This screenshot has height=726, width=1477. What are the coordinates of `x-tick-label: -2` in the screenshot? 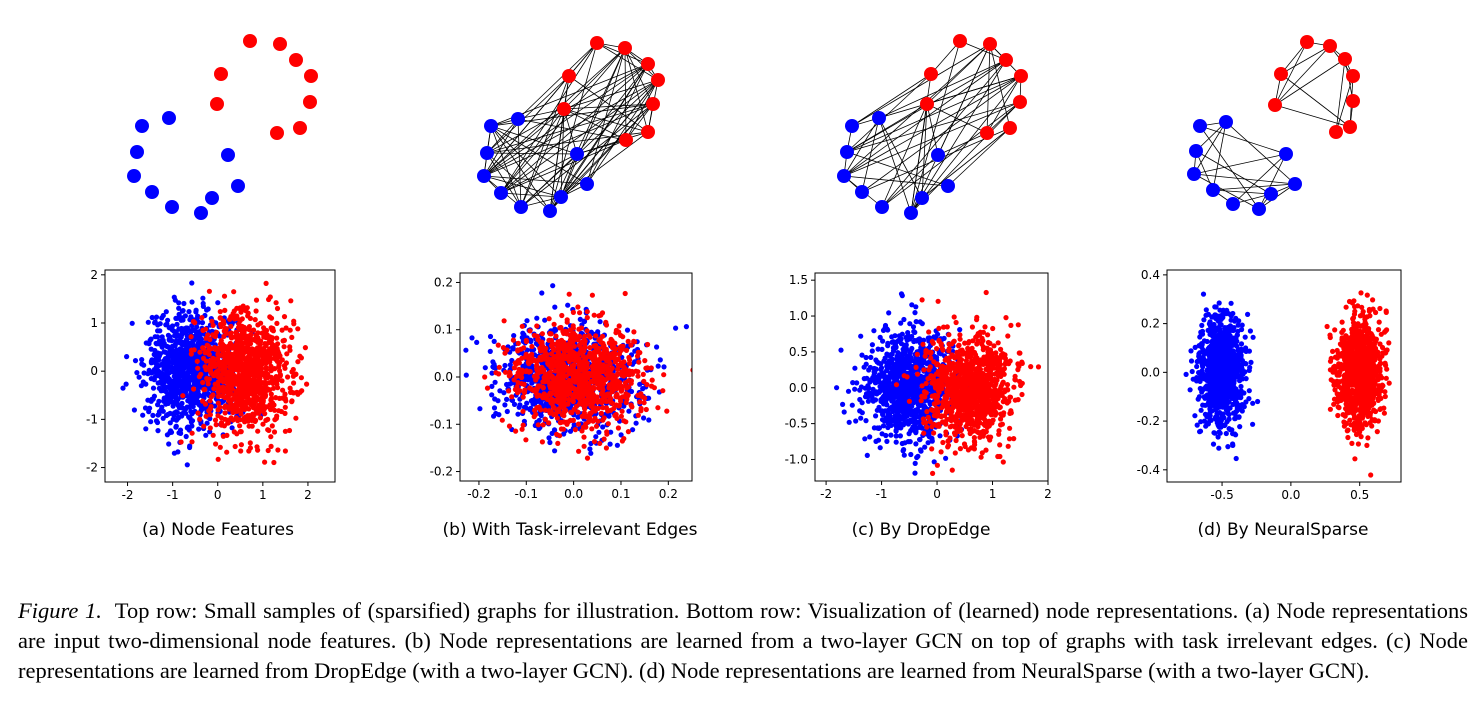 It's located at (128, 495).